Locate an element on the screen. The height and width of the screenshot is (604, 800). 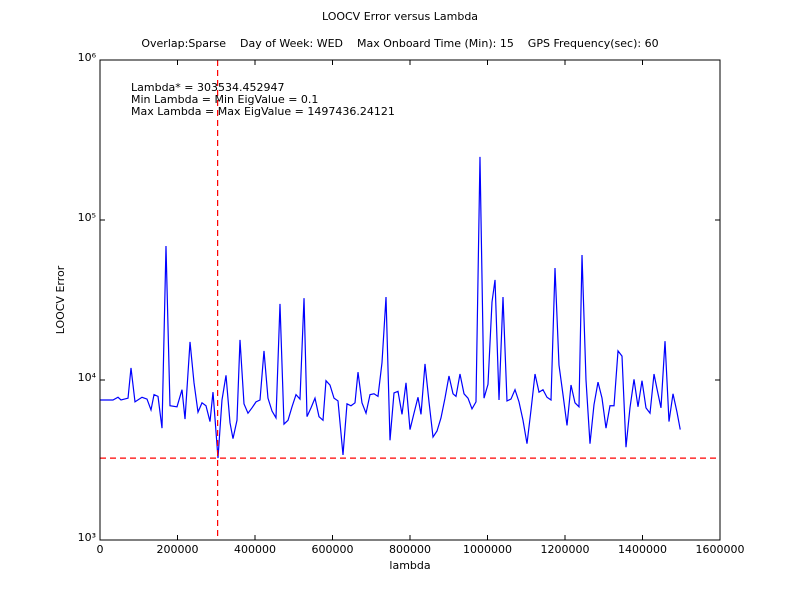
x-tick-label: 600000 is located at coordinates (333, 549).